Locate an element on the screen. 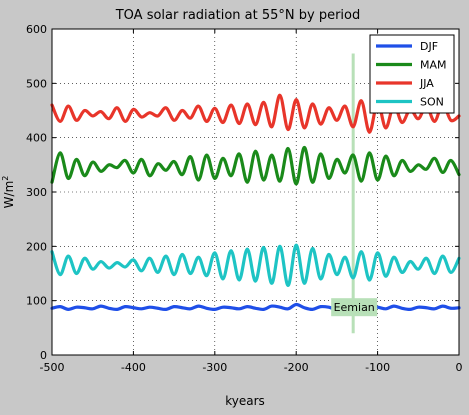 The image size is (469, 415). x-tick-label: 0 is located at coordinates (459, 367).